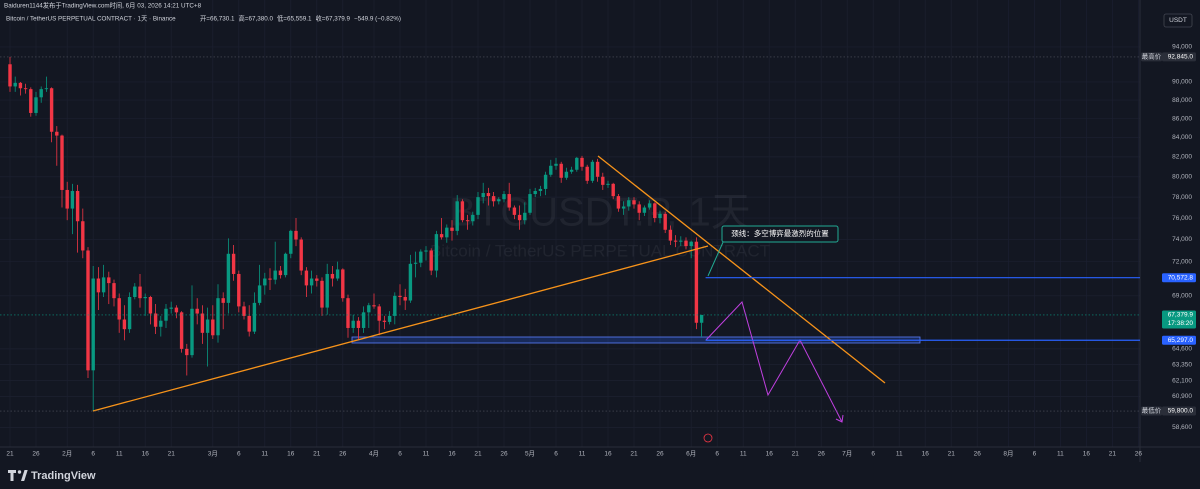  Describe the element at coordinates (1008, 454) in the screenshot. I see `x-tick-label: 8月` at that location.